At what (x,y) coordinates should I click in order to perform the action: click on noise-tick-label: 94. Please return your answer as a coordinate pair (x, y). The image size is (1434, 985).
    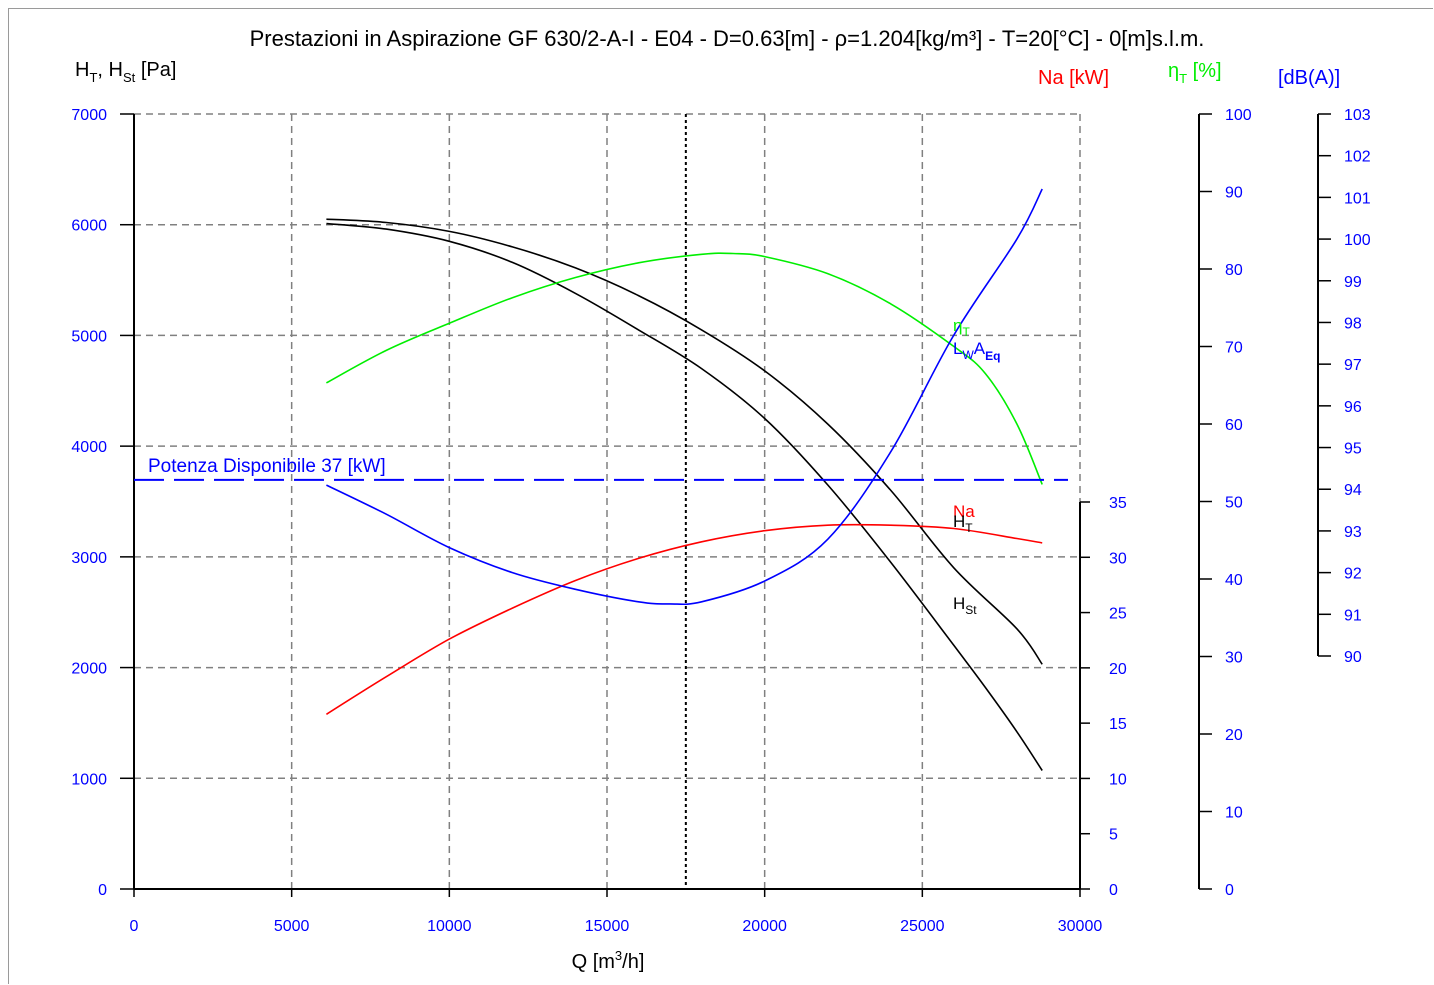
    Looking at the image, I should click on (1353, 490).